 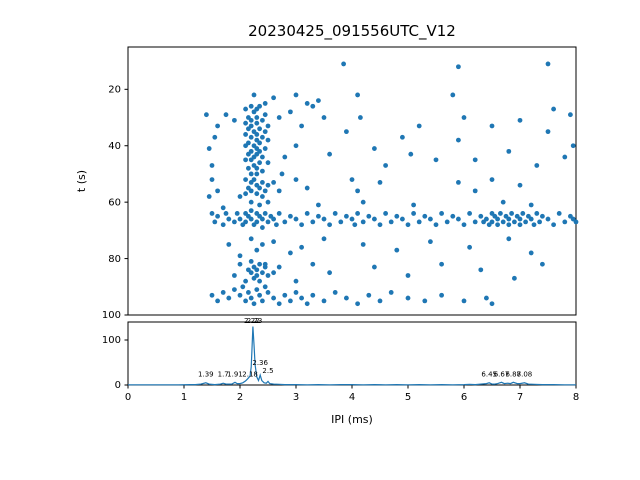 I want to click on x-tick-label: 4, so click(x=352, y=397).